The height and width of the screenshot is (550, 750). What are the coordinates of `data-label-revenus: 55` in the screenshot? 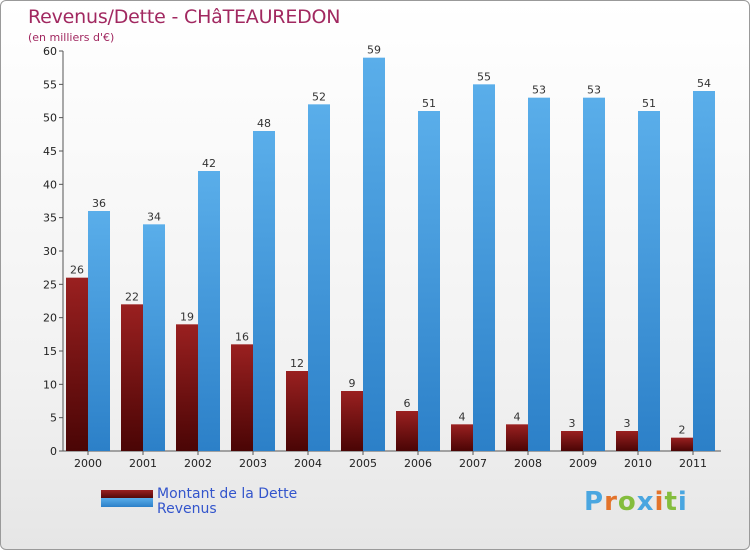 It's located at (484, 76).